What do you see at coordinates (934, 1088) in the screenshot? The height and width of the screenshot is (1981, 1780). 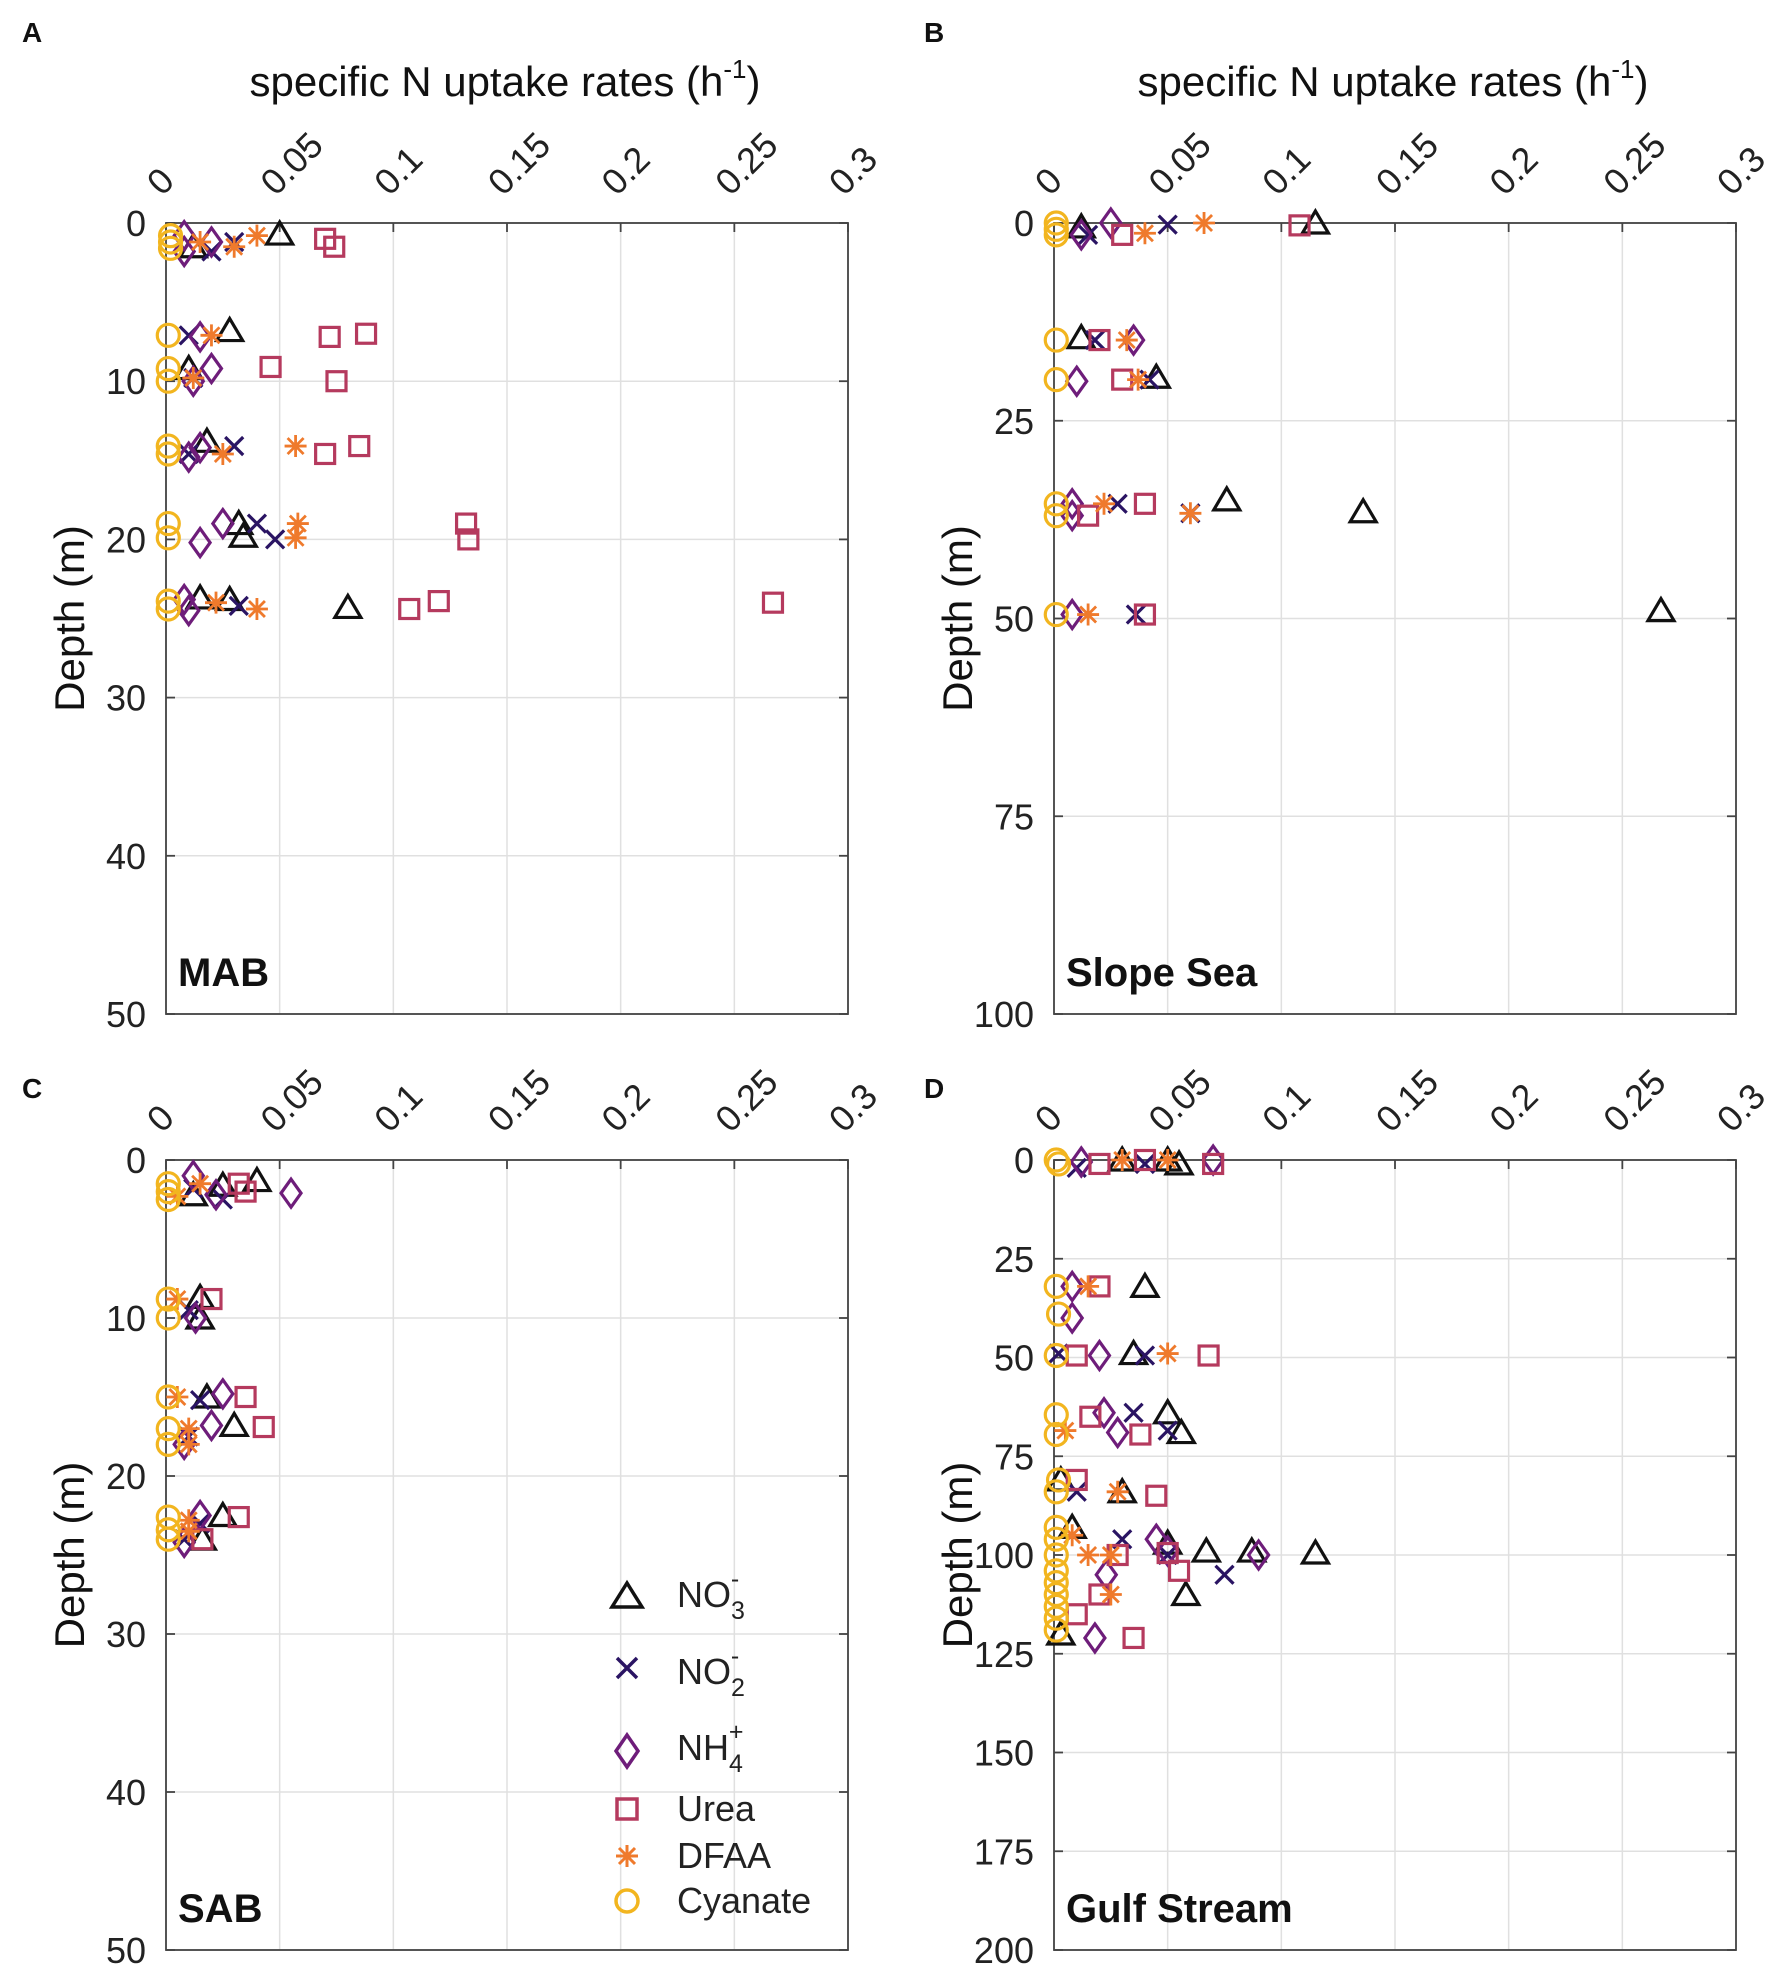 I see `panel-letter: D` at bounding box center [934, 1088].